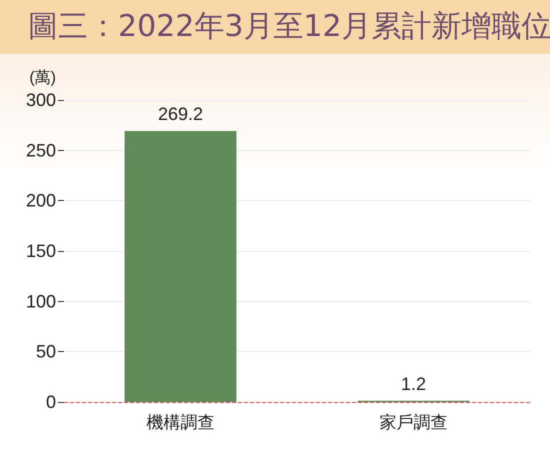  I want to click on y-tick-label: 200, so click(41, 200).